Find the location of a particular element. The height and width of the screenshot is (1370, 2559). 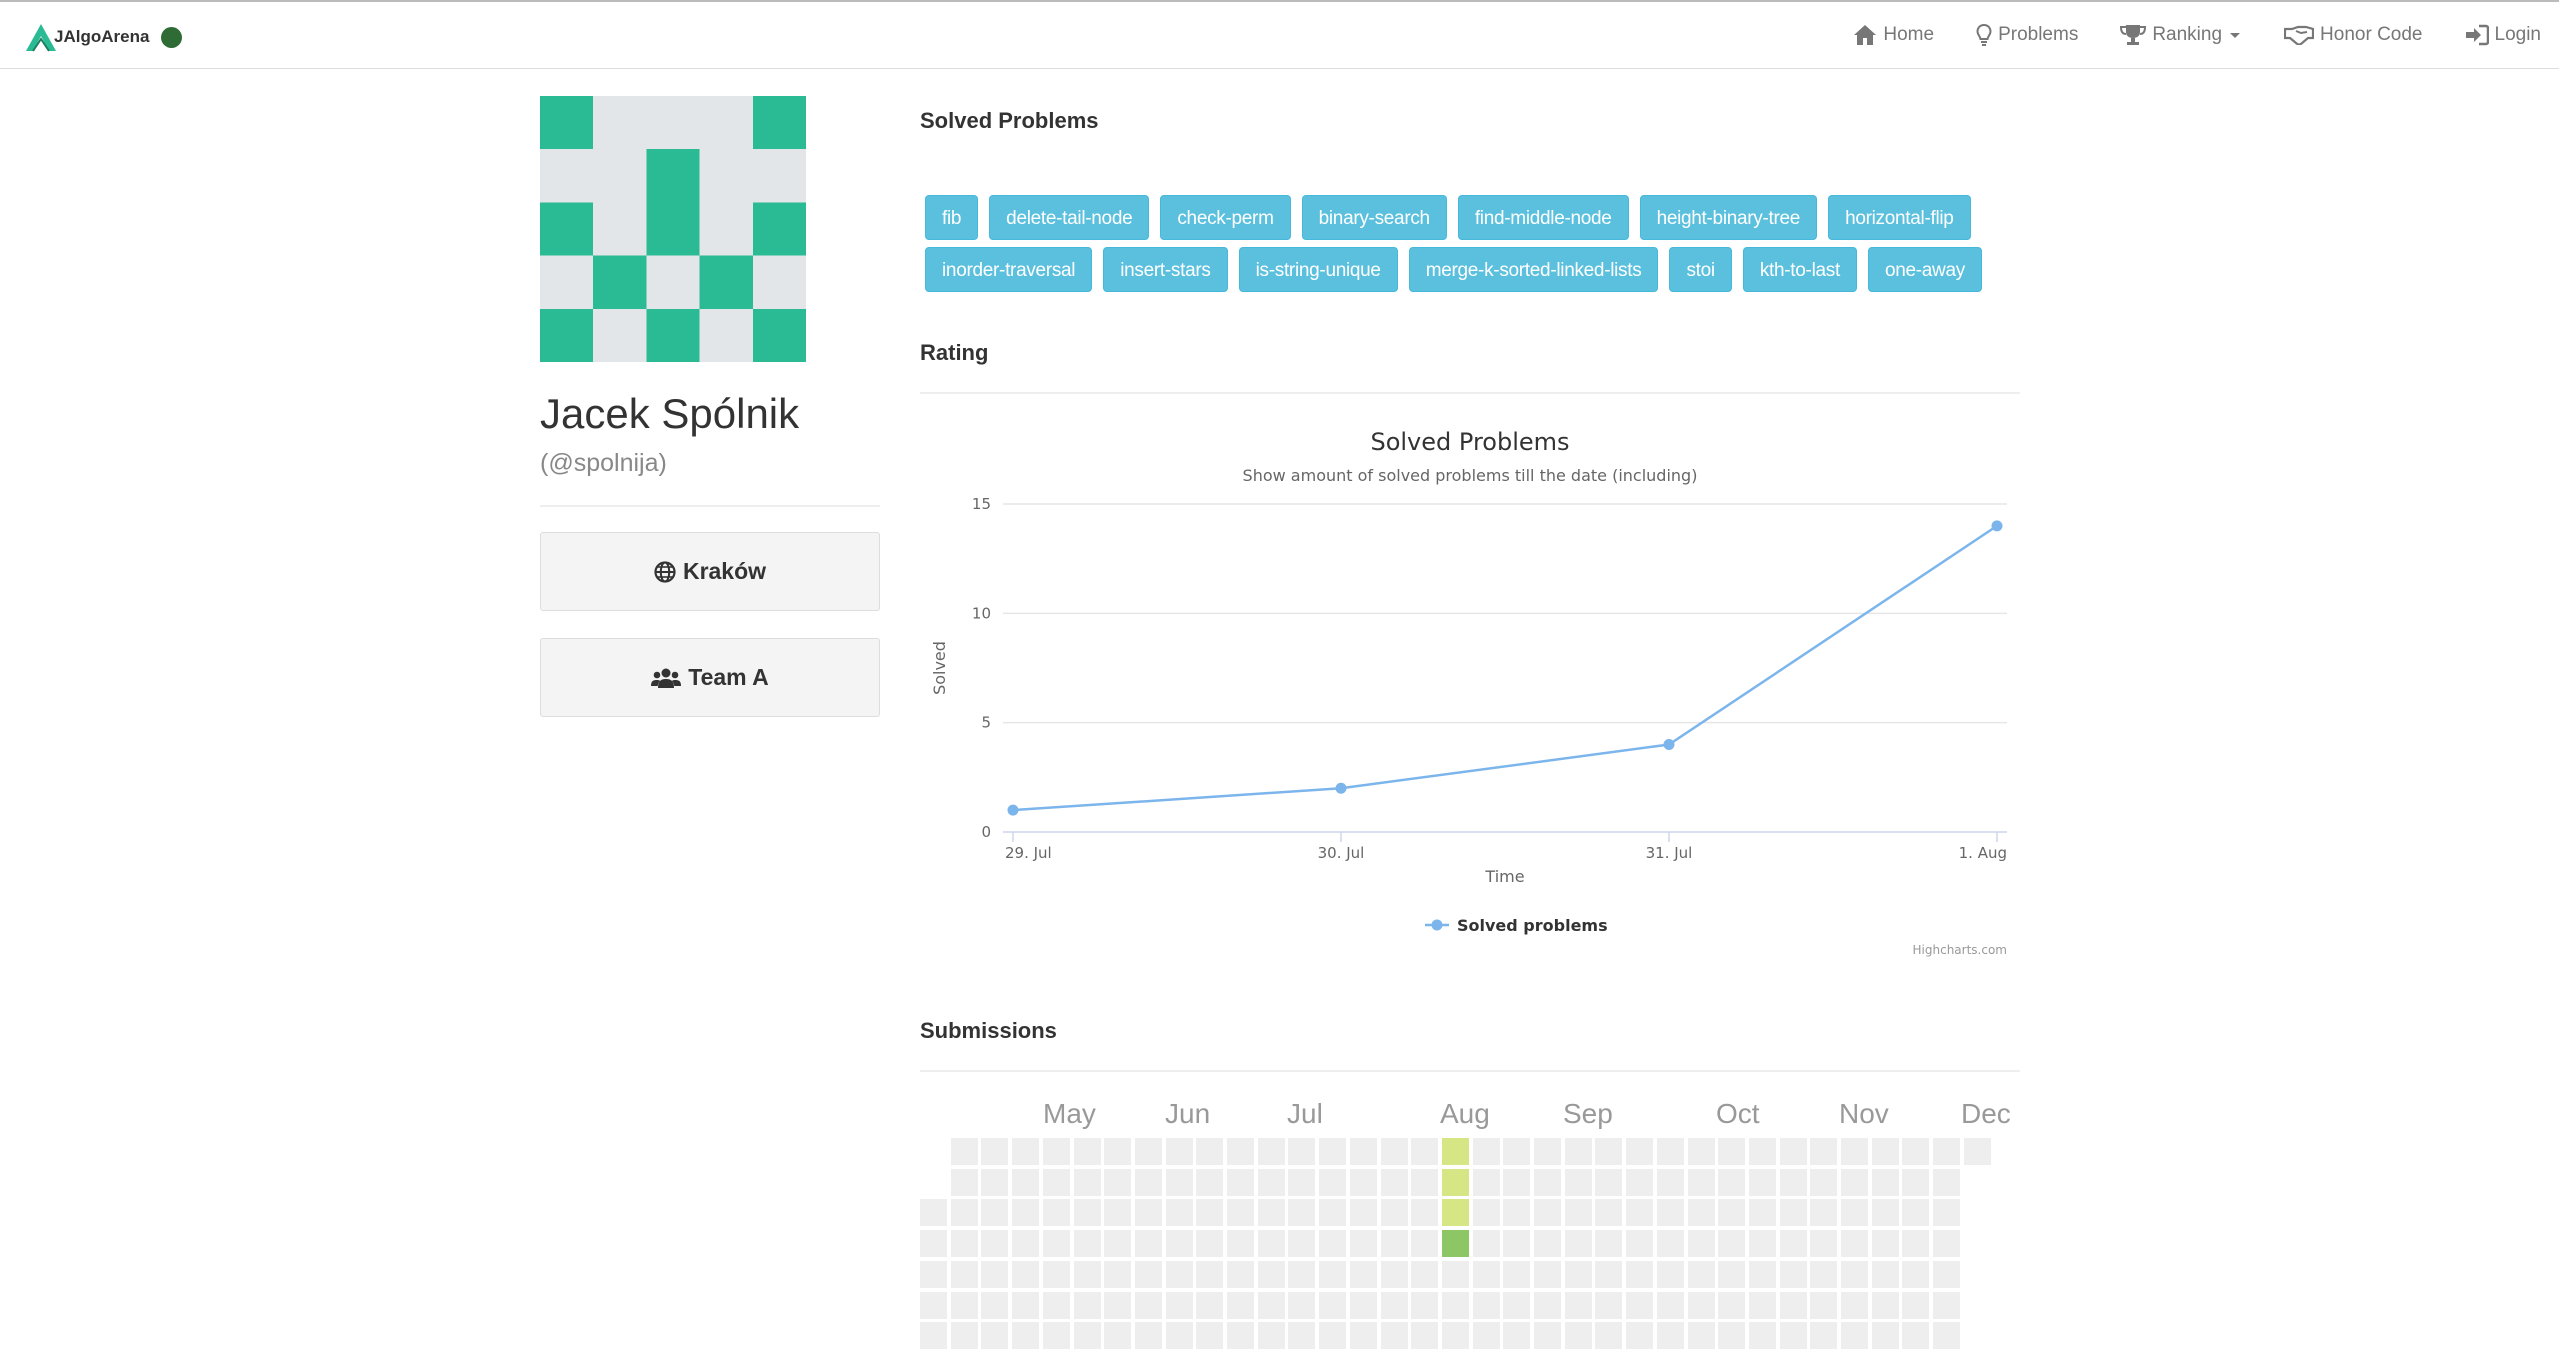

chart-credits: Highcharts.com is located at coordinates (1960, 950).